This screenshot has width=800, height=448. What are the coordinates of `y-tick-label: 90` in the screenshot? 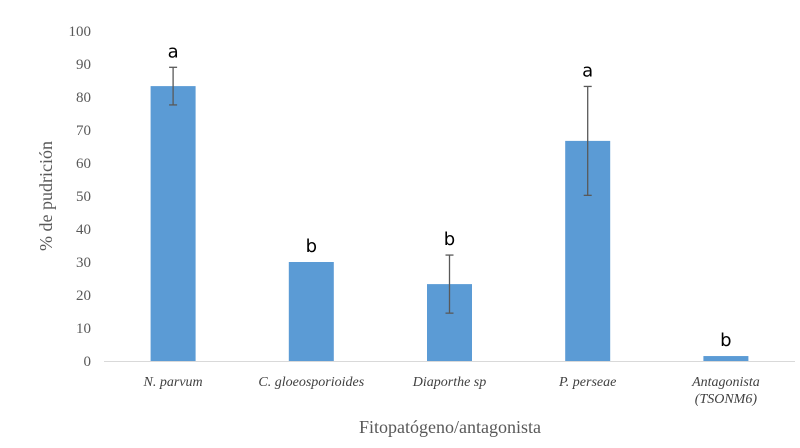 It's located at (83, 65).